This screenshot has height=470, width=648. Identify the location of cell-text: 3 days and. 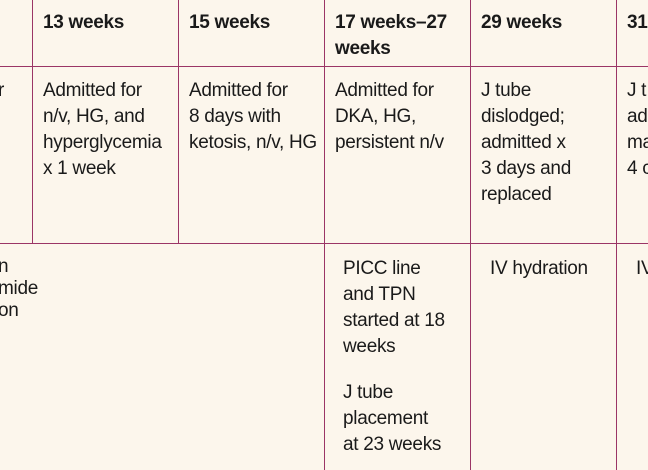
(526, 168).